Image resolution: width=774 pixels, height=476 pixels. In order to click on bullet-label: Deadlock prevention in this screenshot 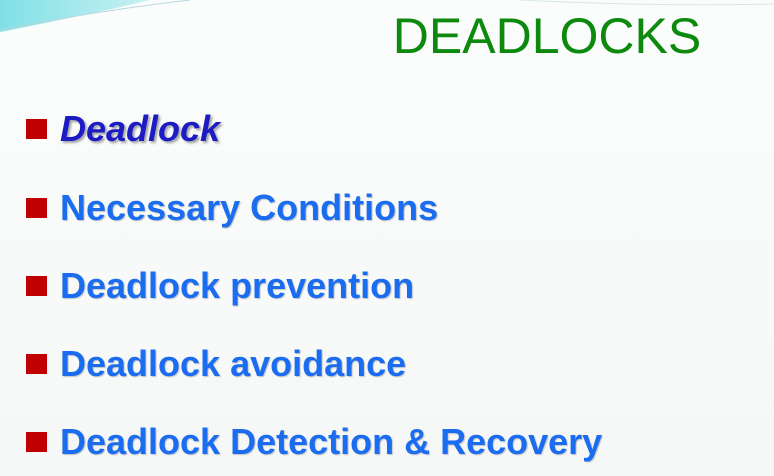, I will do `click(237, 286)`.